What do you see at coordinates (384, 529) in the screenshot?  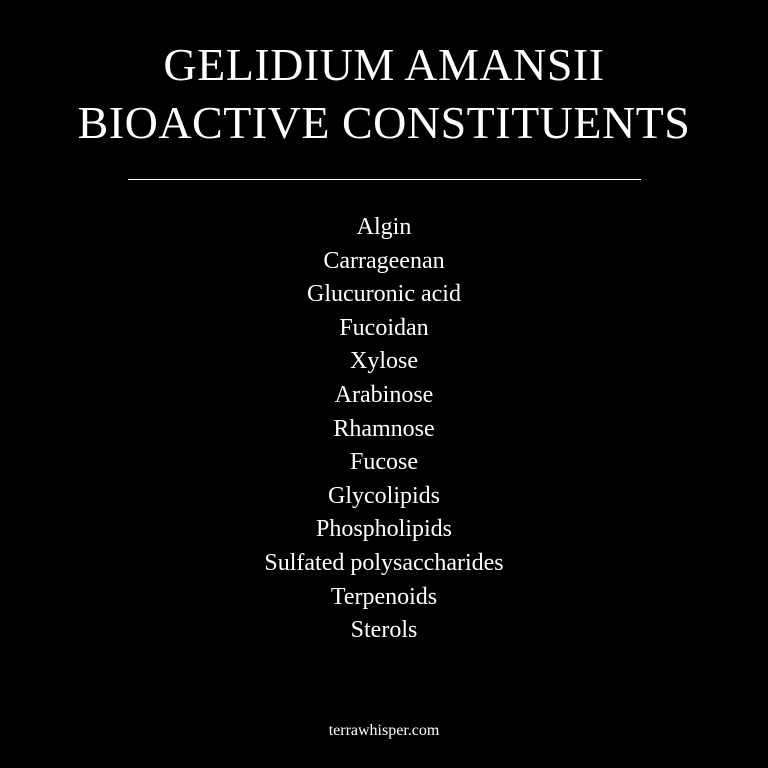 I see `list-item: Phospholipids` at bounding box center [384, 529].